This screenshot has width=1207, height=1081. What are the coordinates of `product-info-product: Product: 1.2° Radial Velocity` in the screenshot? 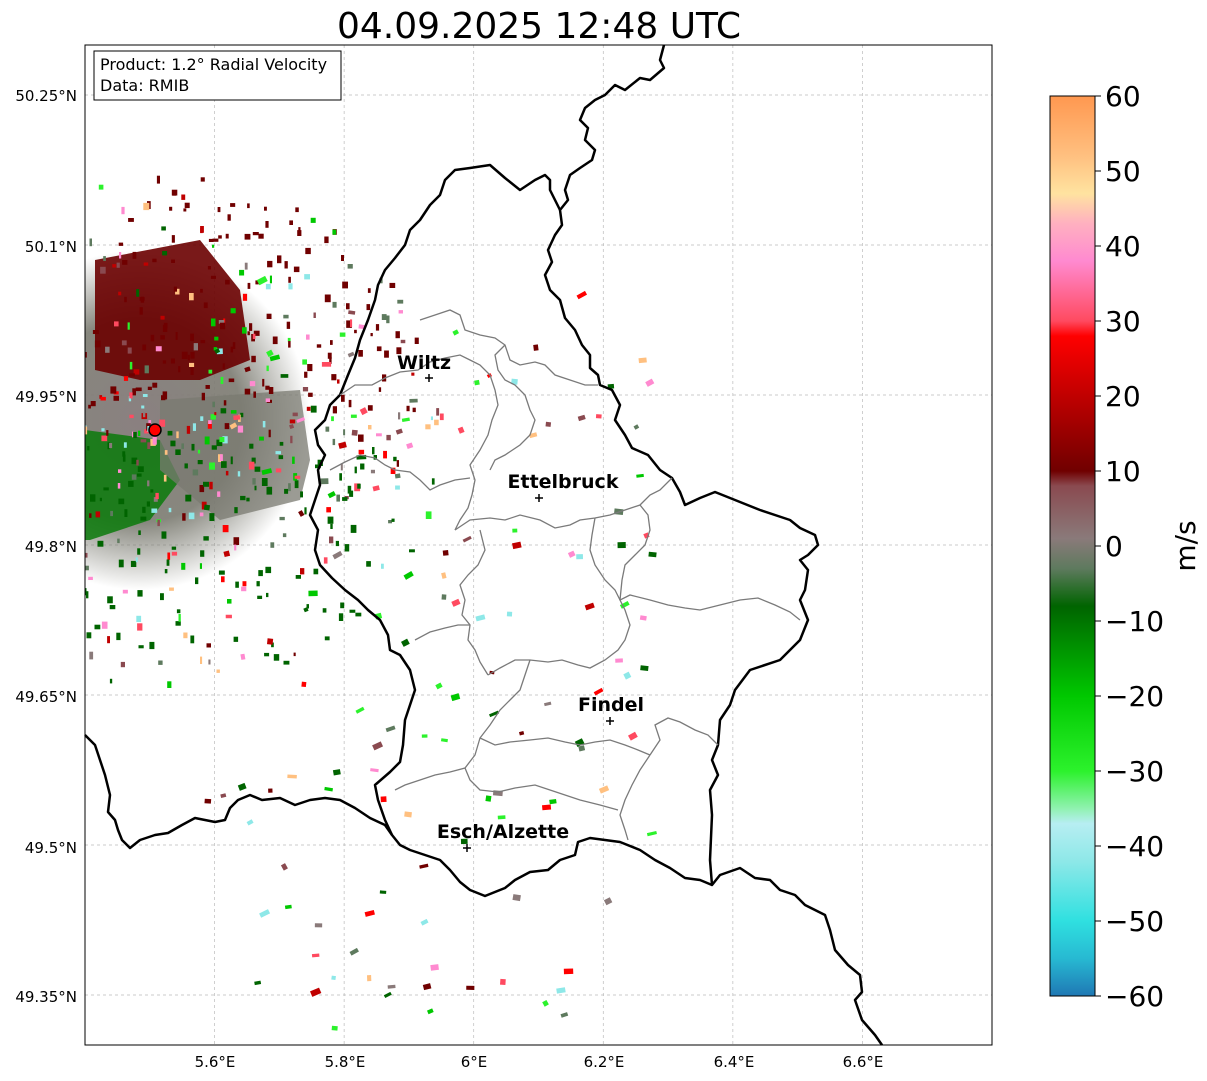 It's located at (213, 64).